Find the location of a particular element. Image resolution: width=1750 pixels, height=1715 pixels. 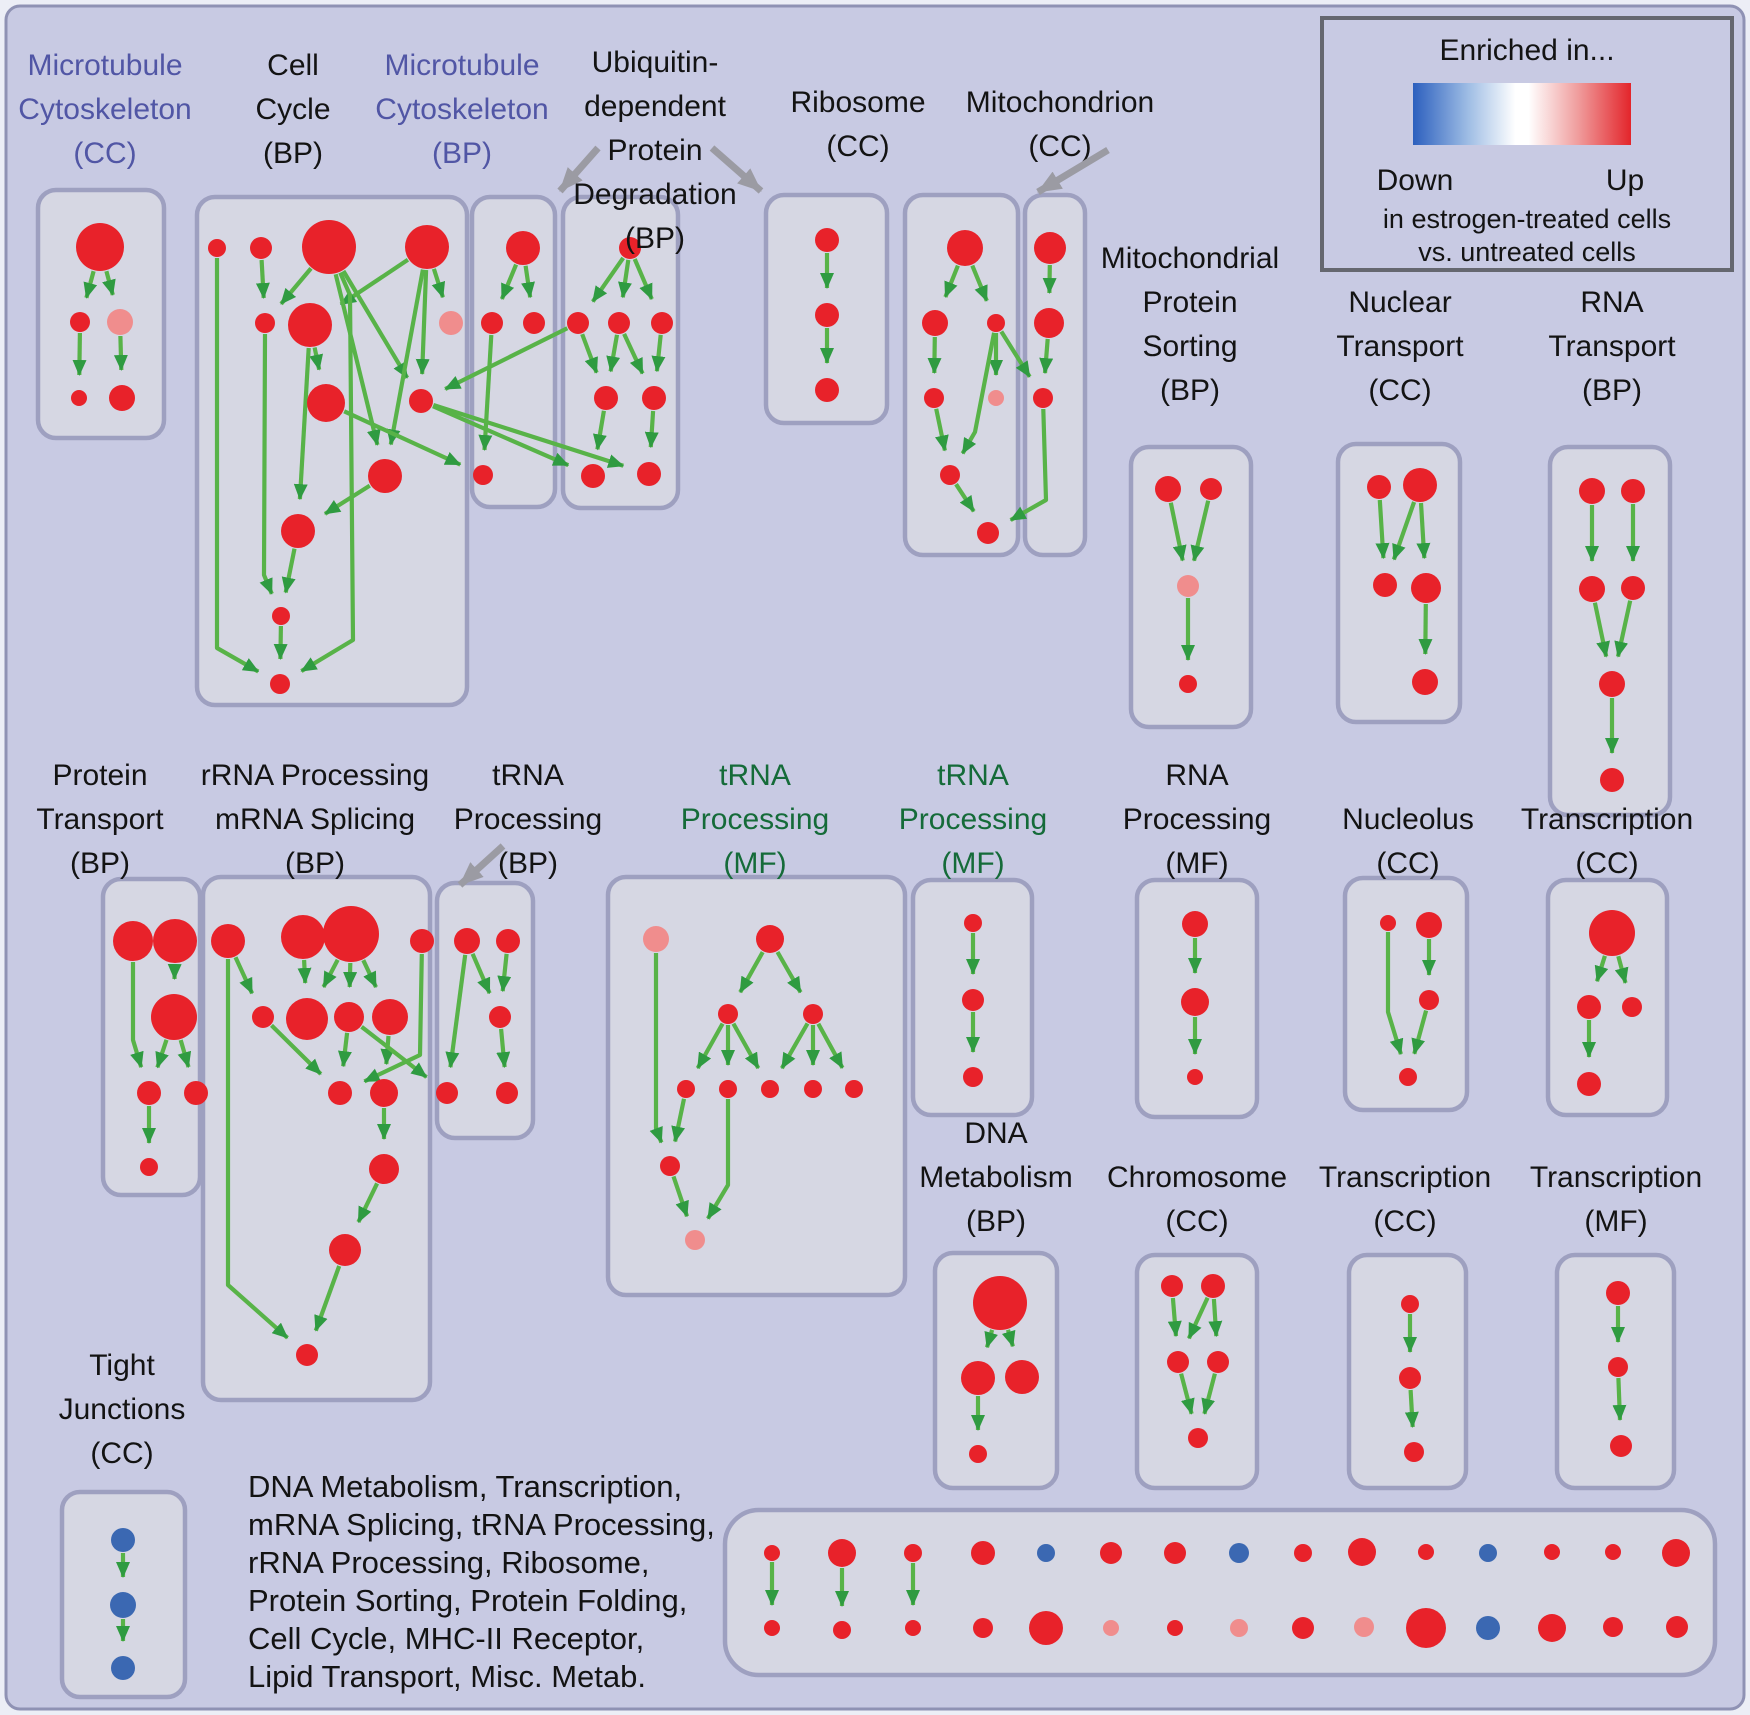

cluster-label-dna-metabolism: DNA is located at coordinates (995, 1133).